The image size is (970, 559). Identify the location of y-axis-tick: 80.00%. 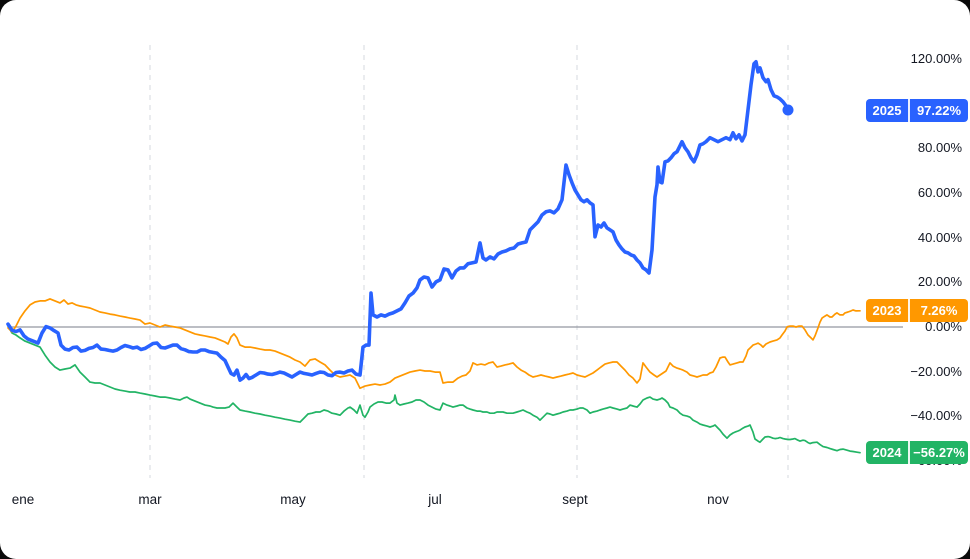
(939, 148).